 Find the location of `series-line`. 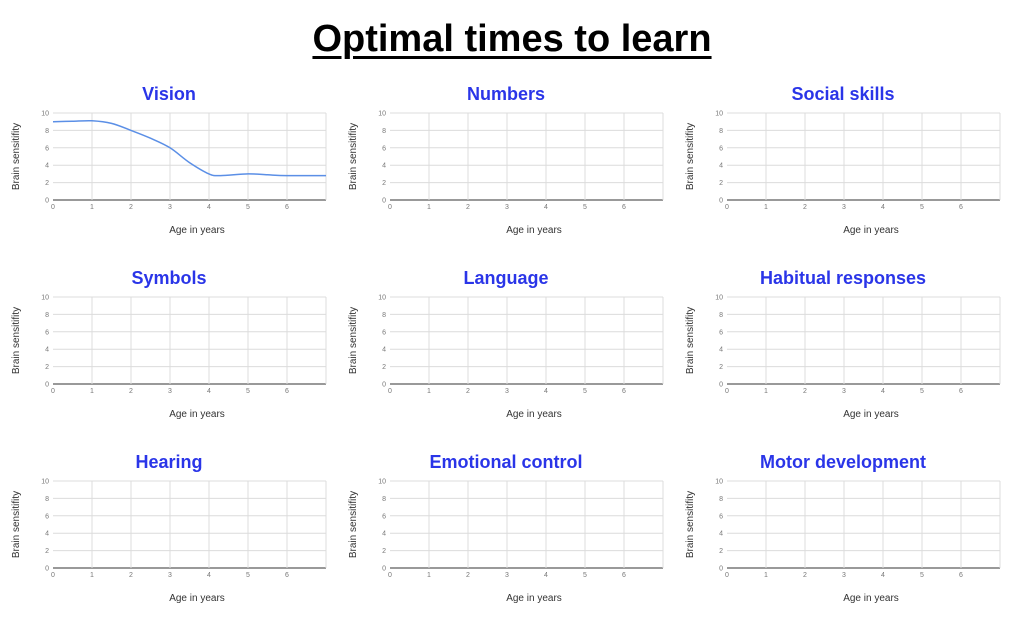

series-line is located at coordinates (189, 148).